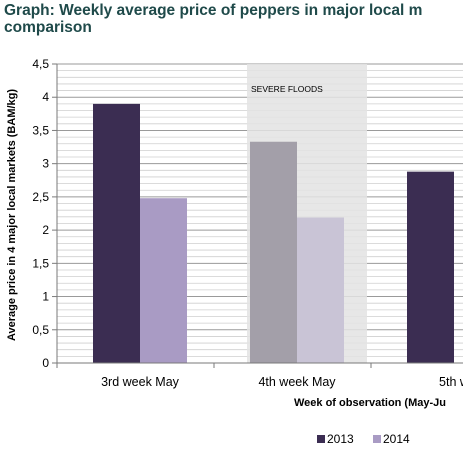  Describe the element at coordinates (45, 363) in the screenshot. I see `y-tick-label: 0` at that location.